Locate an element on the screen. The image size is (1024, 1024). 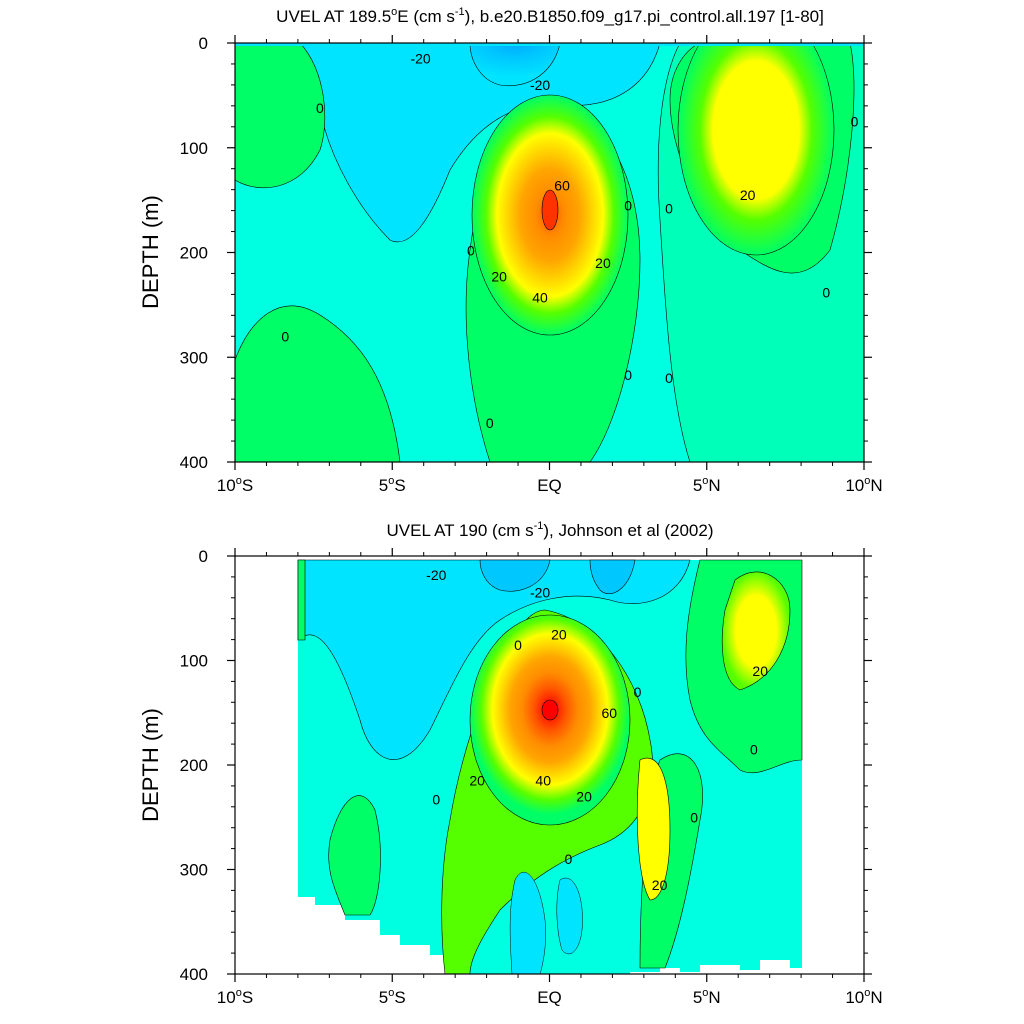
bottom-deep-cyan-east is located at coordinates (569, 916).